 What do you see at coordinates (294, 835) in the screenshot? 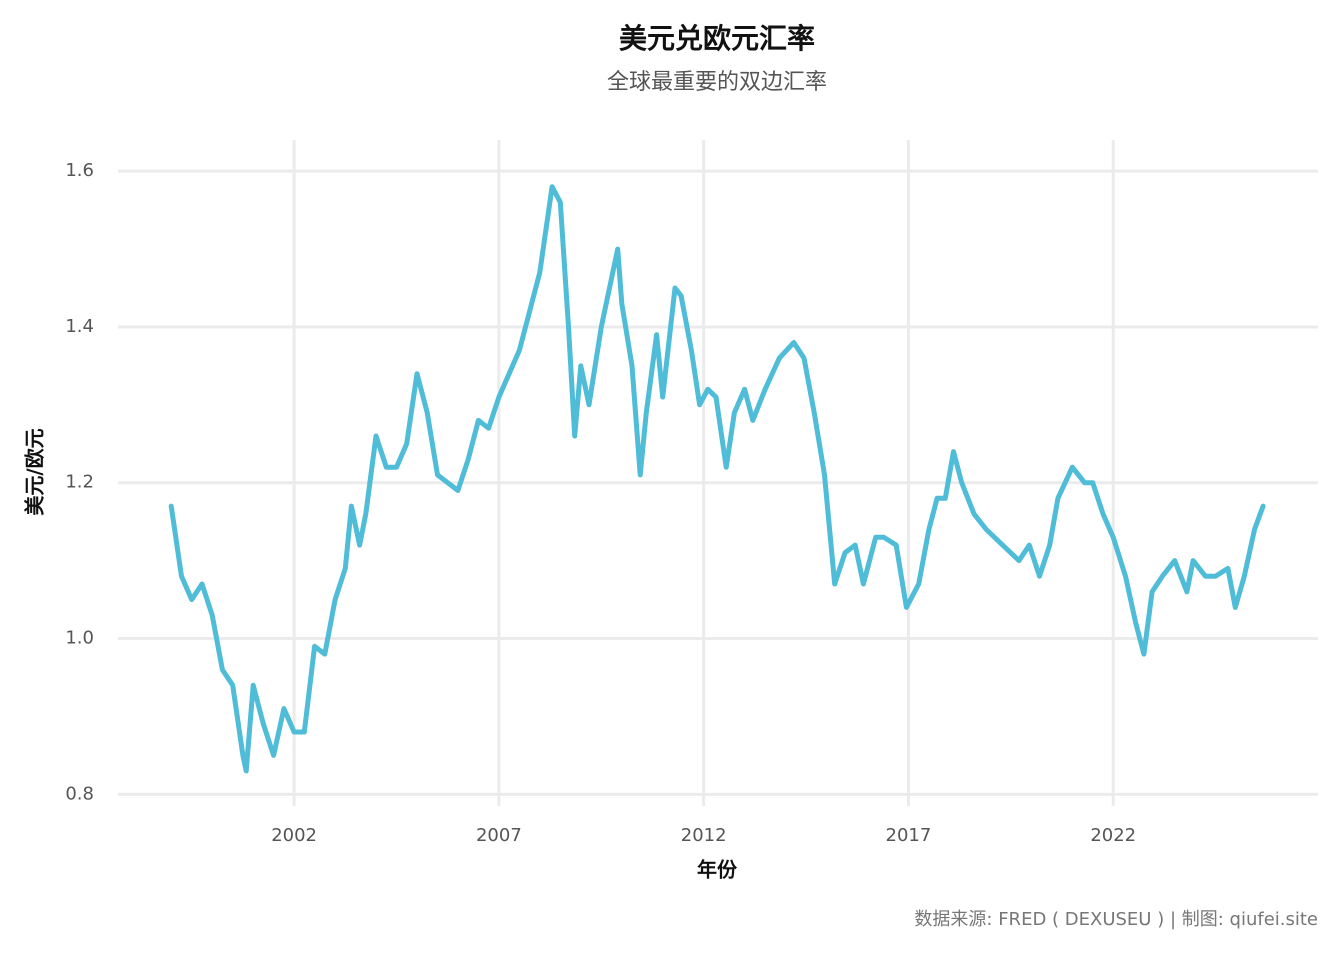
I see `x-tick-label: 2002` at bounding box center [294, 835].